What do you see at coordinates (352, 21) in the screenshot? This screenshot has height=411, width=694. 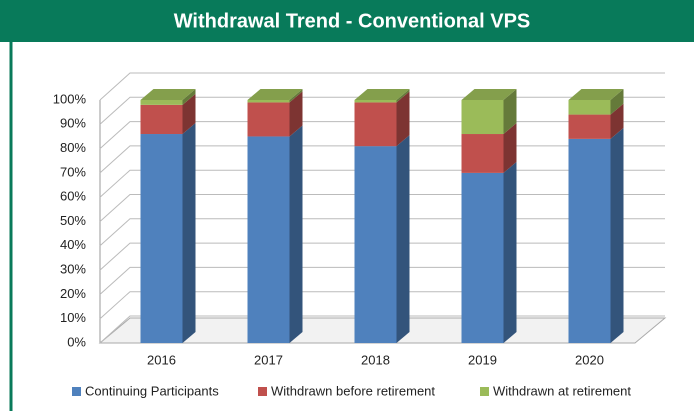 I see `chart-title: Withdrawal Trend - Conventional VPS` at bounding box center [352, 21].